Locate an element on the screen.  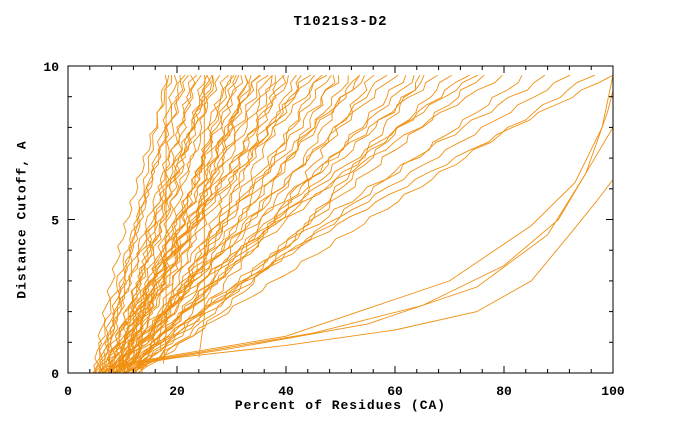
x-tick-label: 60 is located at coordinates (395, 391).